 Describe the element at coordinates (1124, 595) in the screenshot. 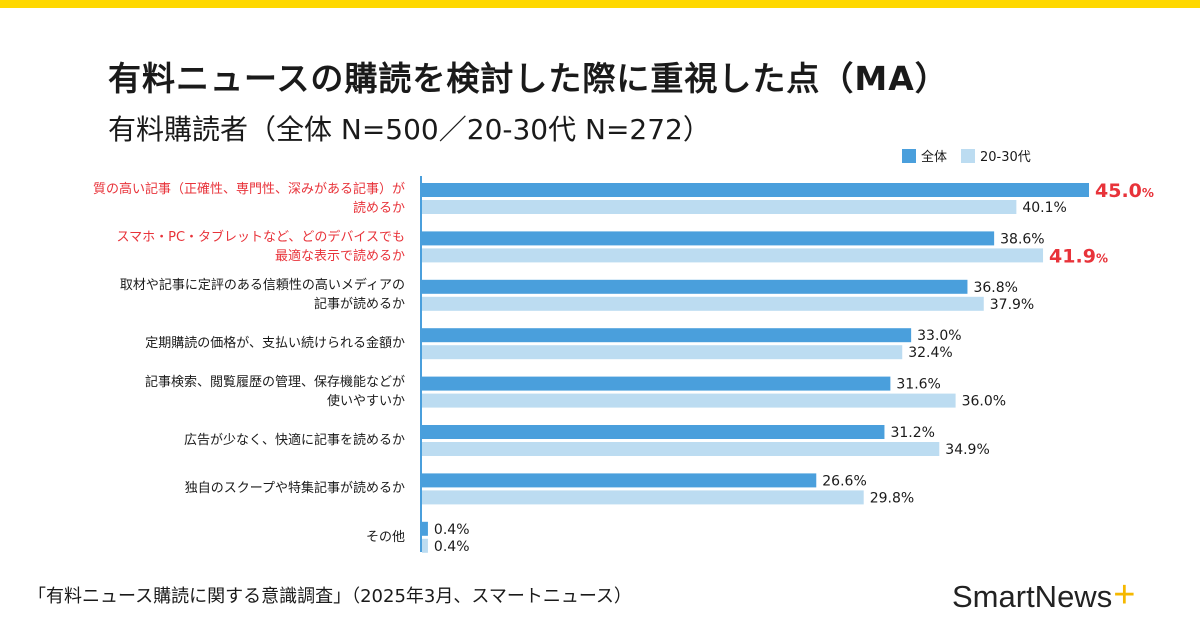

I see `logo-plus-icon: +` at that location.